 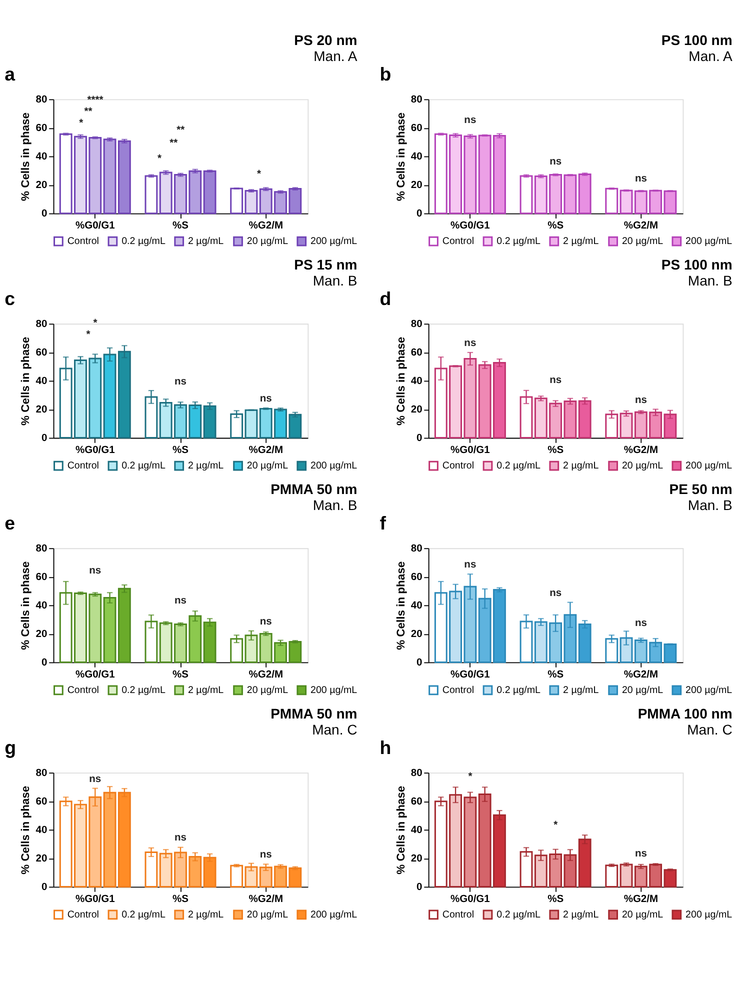 What do you see at coordinates (710, 56) in the screenshot?
I see `chart-subtitle: Man. A` at bounding box center [710, 56].